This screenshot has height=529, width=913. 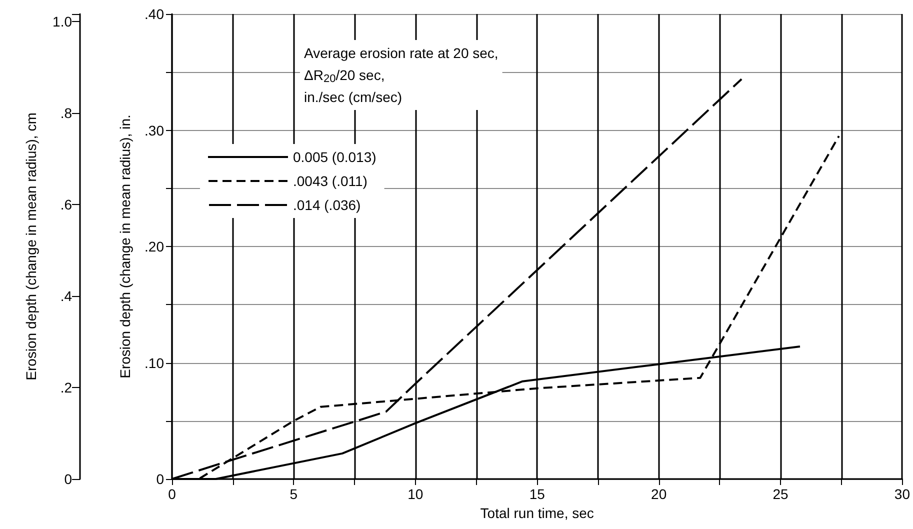 I want to click on y2-tick-label: .2, so click(x=66, y=387).